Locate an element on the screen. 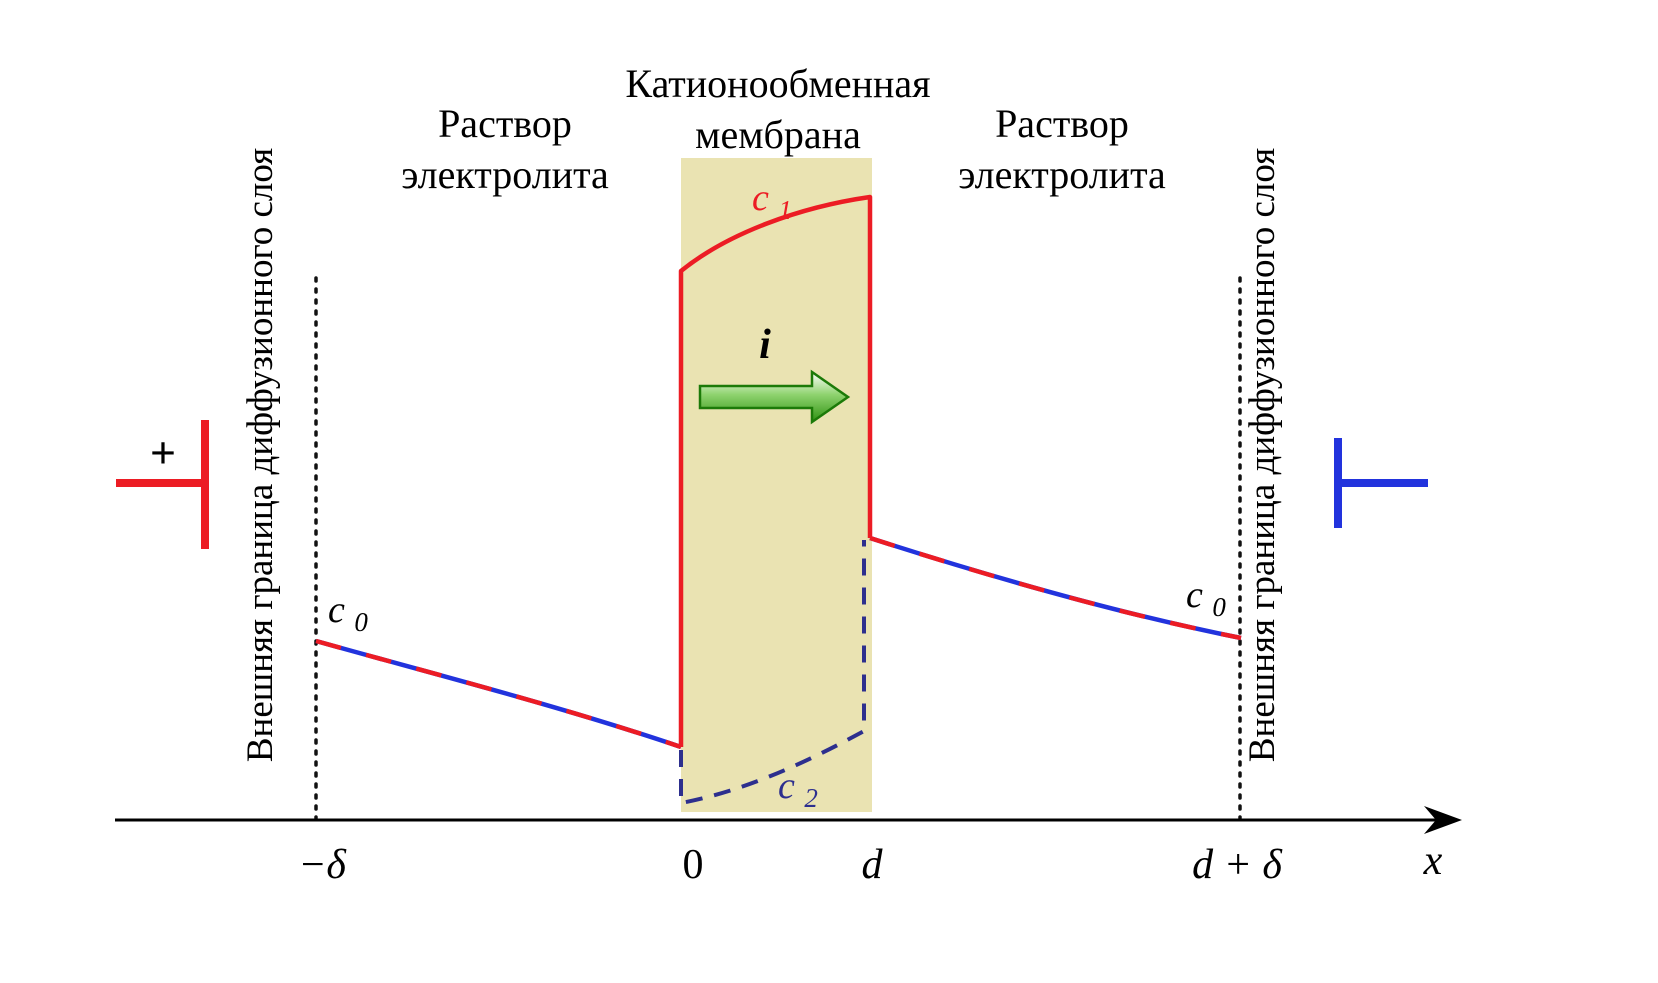 The width and height of the screenshot is (1658, 983). tick-minus-delta: −δ is located at coordinates (322, 865).